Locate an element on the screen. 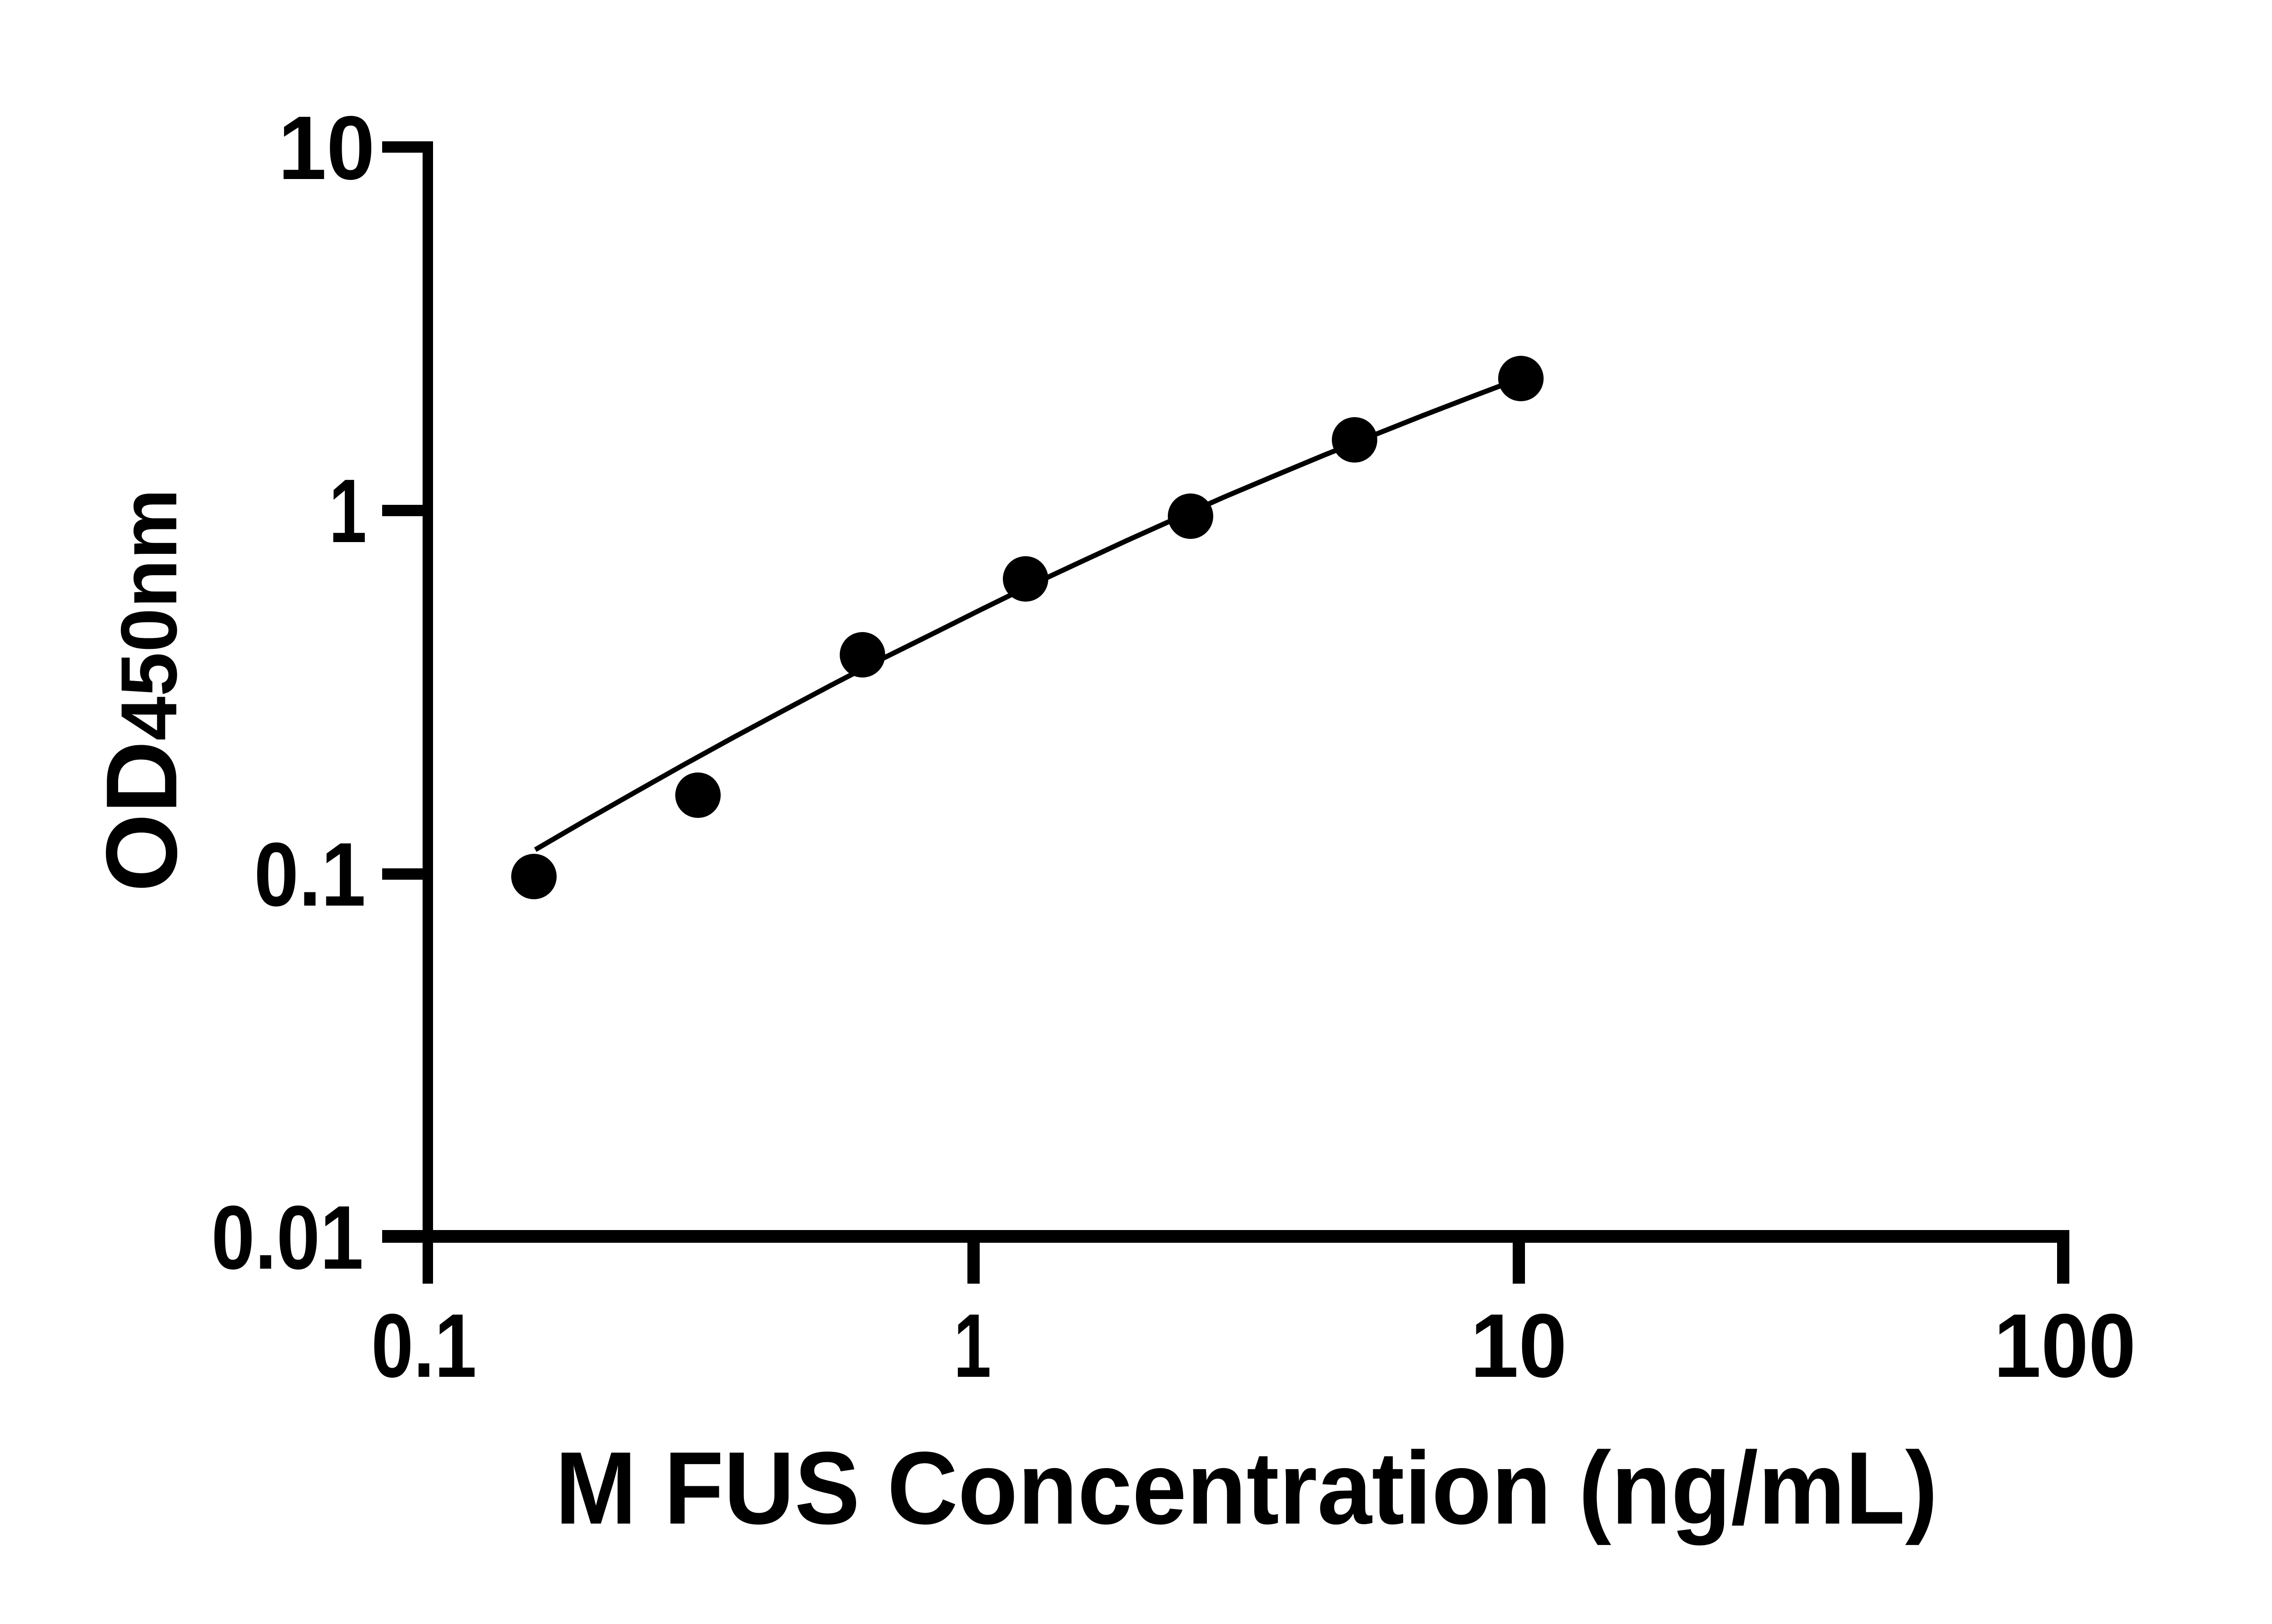 Image resolution: width=2272 pixels, height=1624 pixels. svg-text: 100 is located at coordinates (2065, 1345).